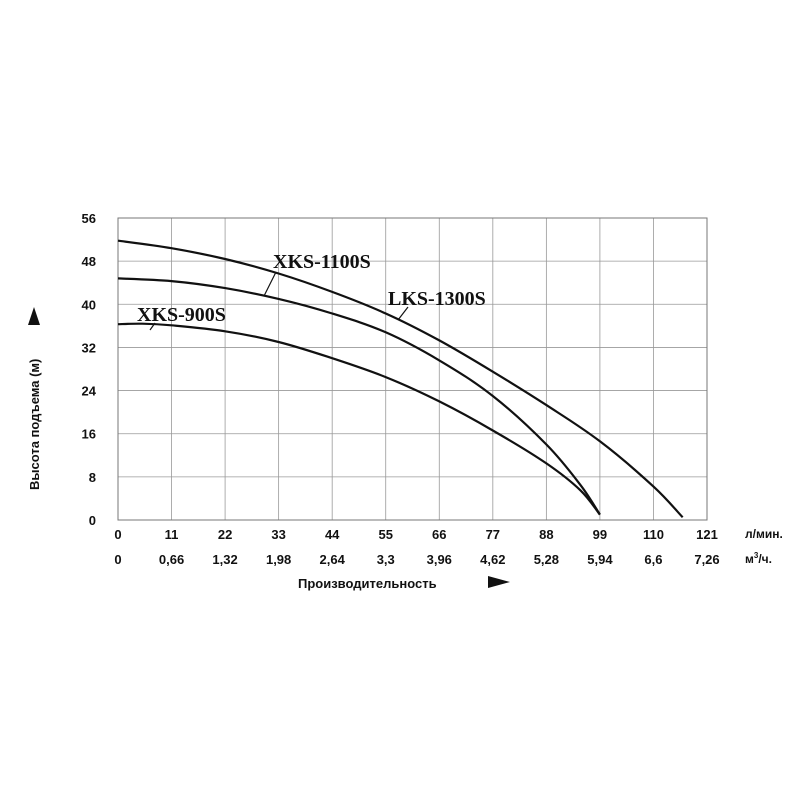 The height and width of the screenshot is (800, 800). What do you see at coordinates (359, 419) in the screenshot?
I see `series-line-xks-900s` at bounding box center [359, 419].